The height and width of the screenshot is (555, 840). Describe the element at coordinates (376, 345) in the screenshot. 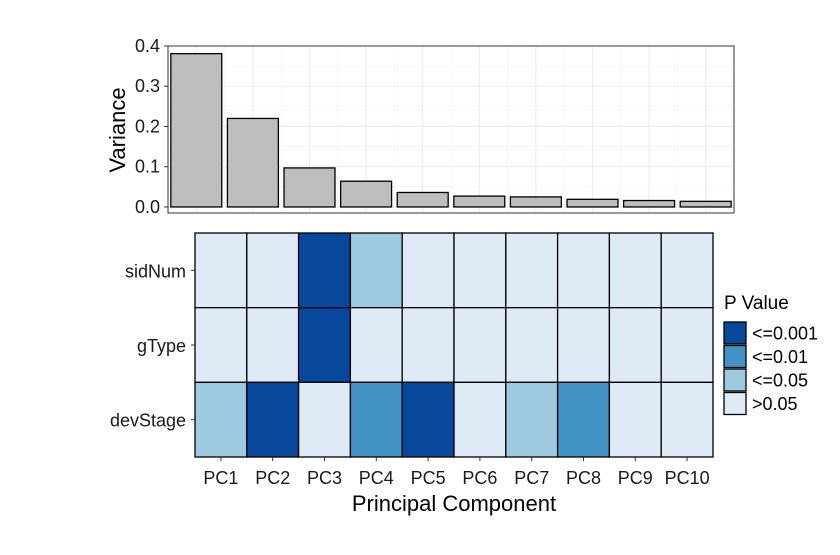

I see `heatmap-cell-gtype-pc4` at that location.